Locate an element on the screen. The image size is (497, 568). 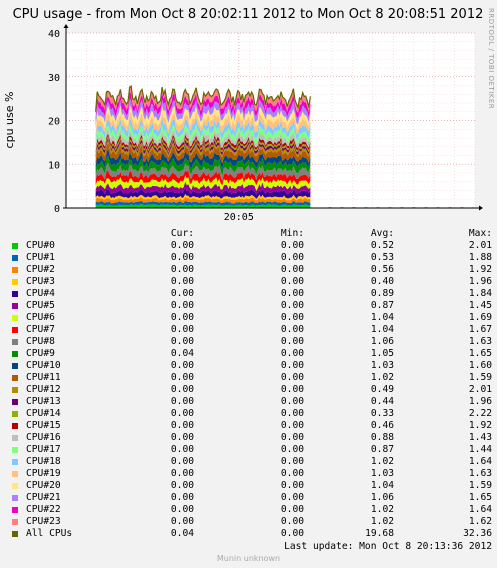
footer: Munin unknown is located at coordinates (248, 558).